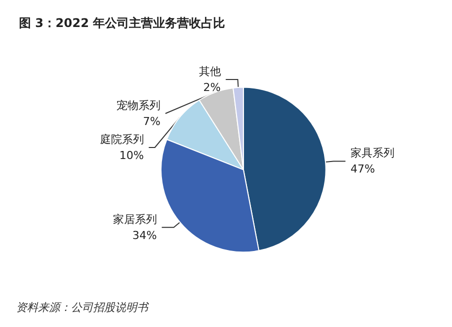 The image size is (452, 327). I want to click on slice-label: 宠物系列, so click(138, 105).